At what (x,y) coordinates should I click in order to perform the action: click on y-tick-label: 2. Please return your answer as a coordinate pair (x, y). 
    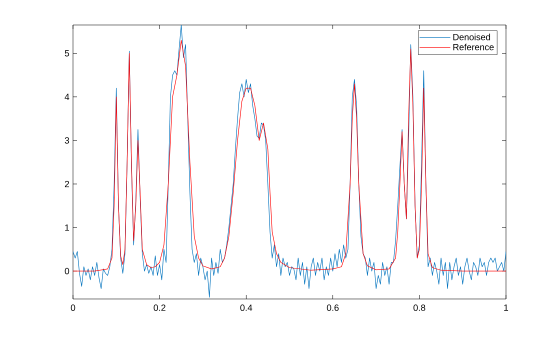
    Looking at the image, I should click on (67, 184).